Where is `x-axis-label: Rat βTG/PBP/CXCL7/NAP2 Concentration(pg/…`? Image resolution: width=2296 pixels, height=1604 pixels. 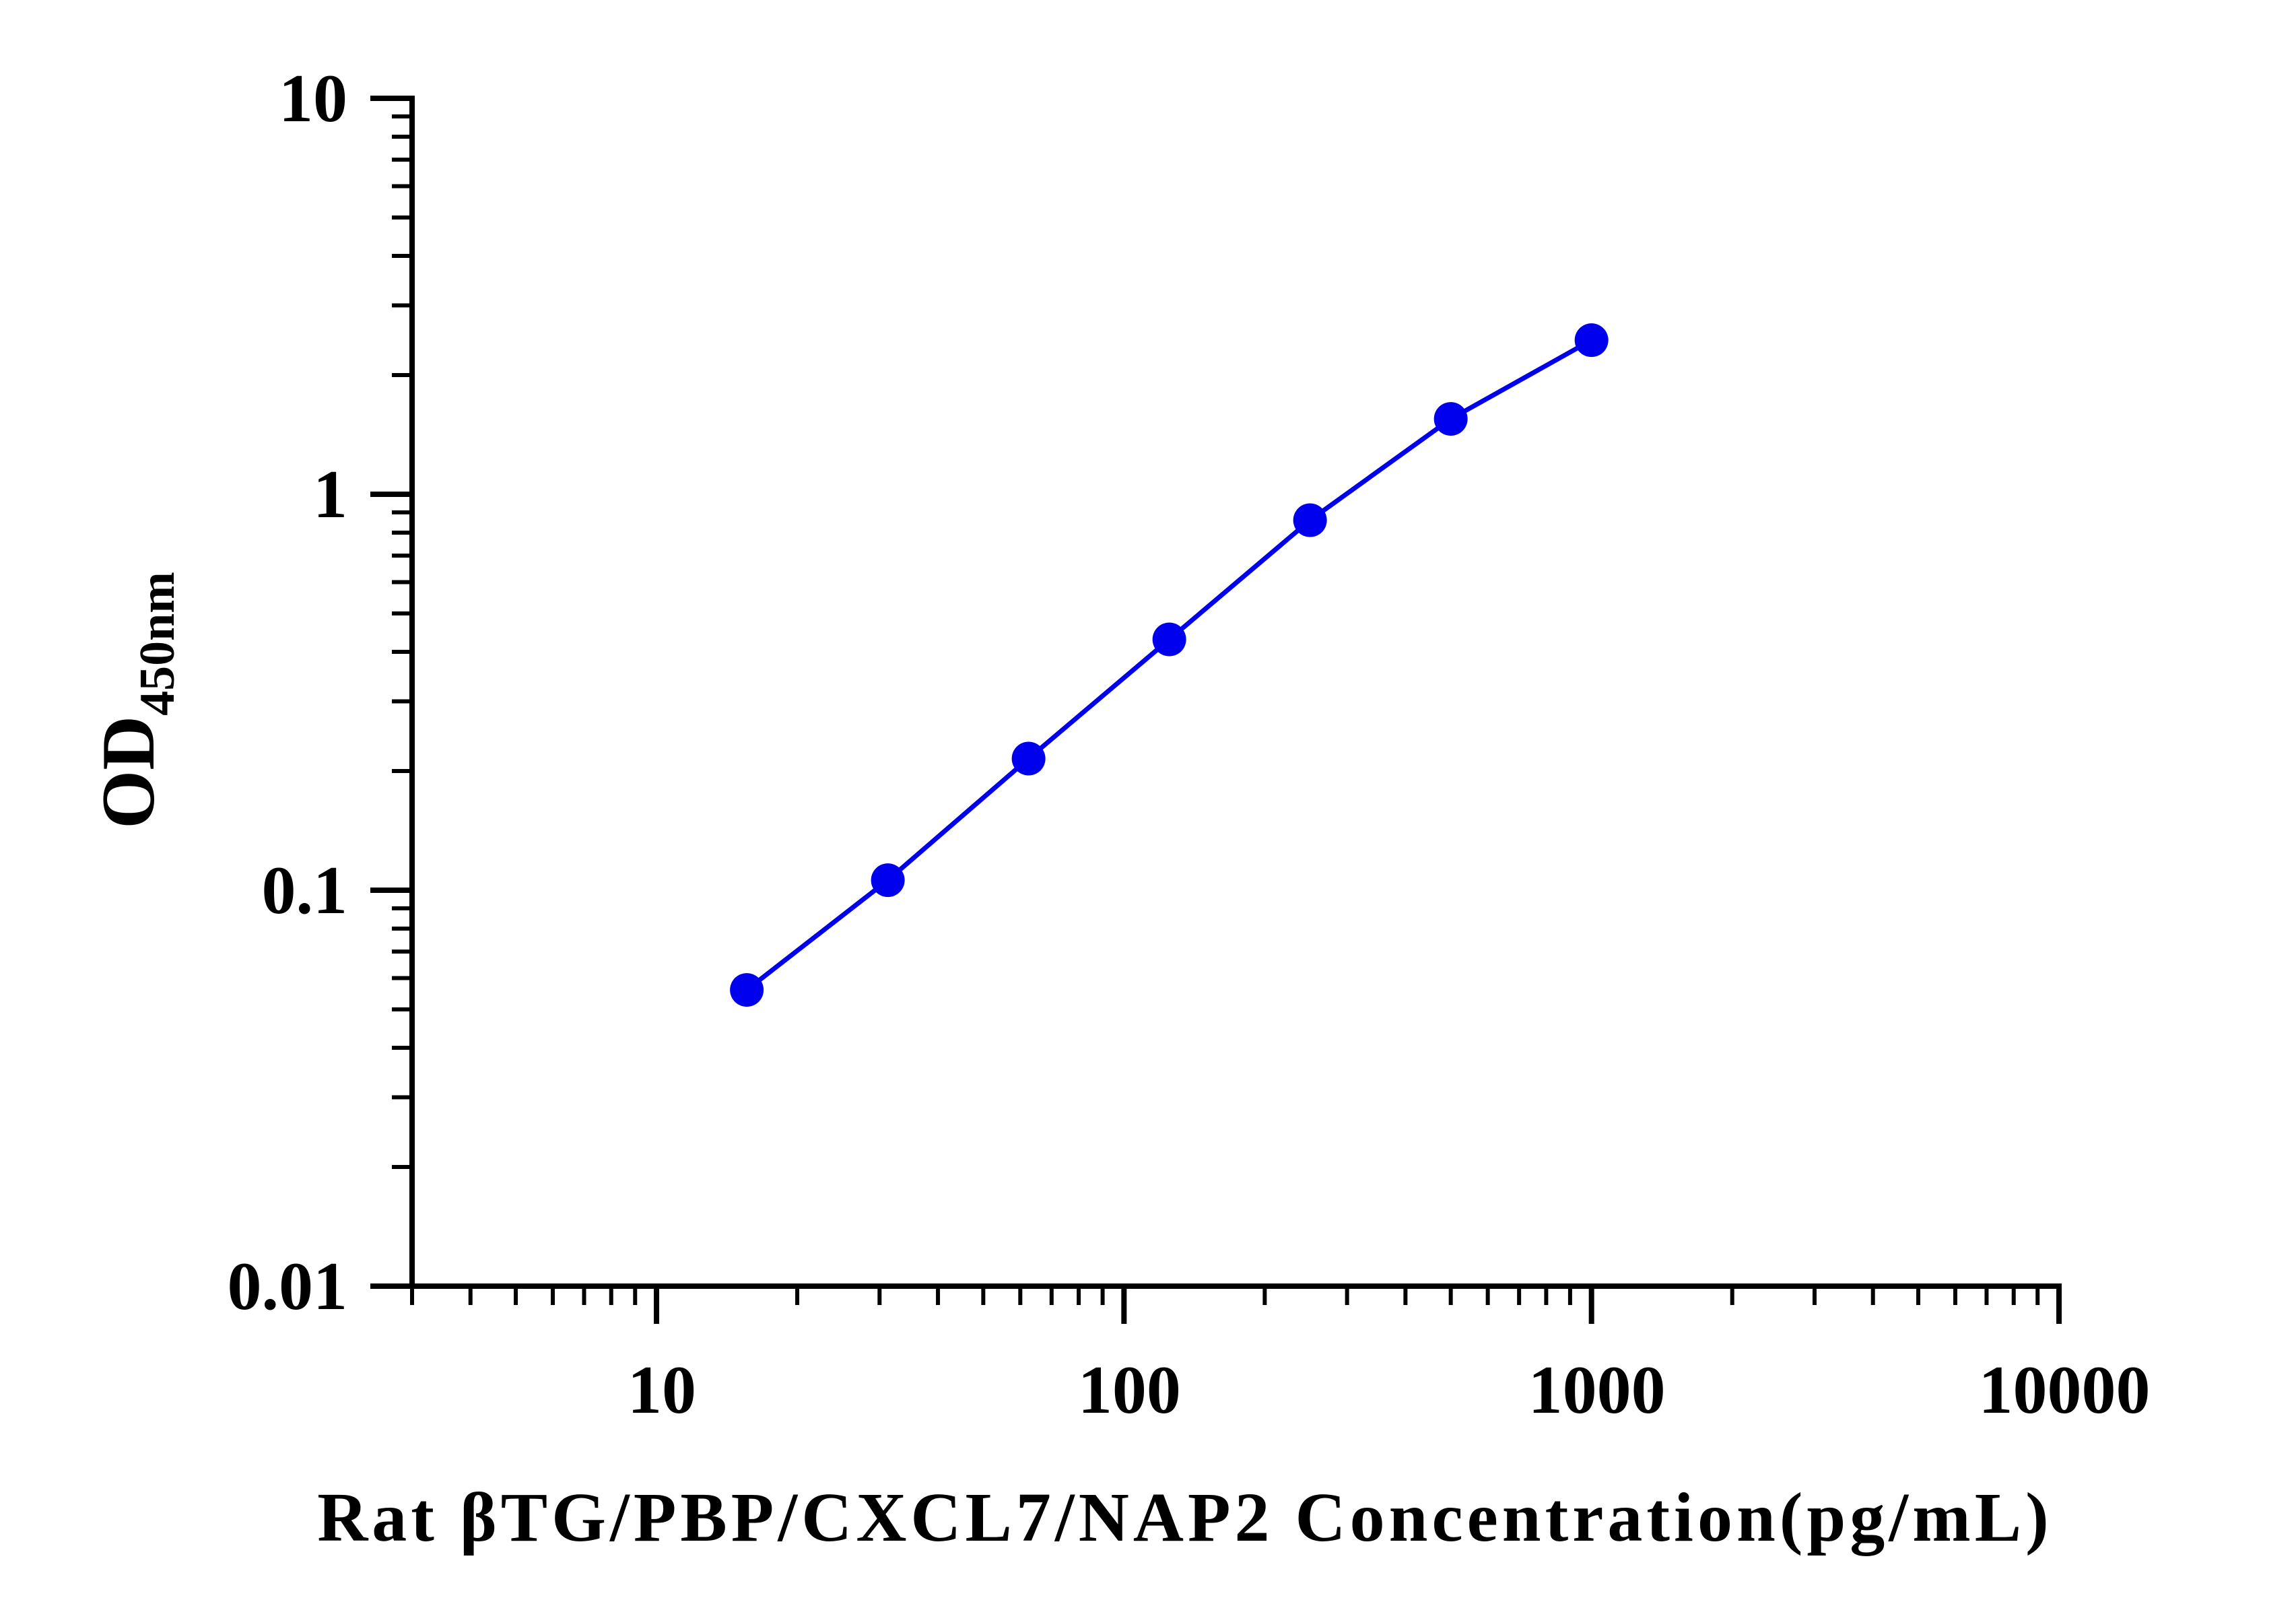
x-axis-label: Rat βTG/PBP/CXCL7/NAP2 Concentration(pg/… is located at coordinates (1185, 1517).